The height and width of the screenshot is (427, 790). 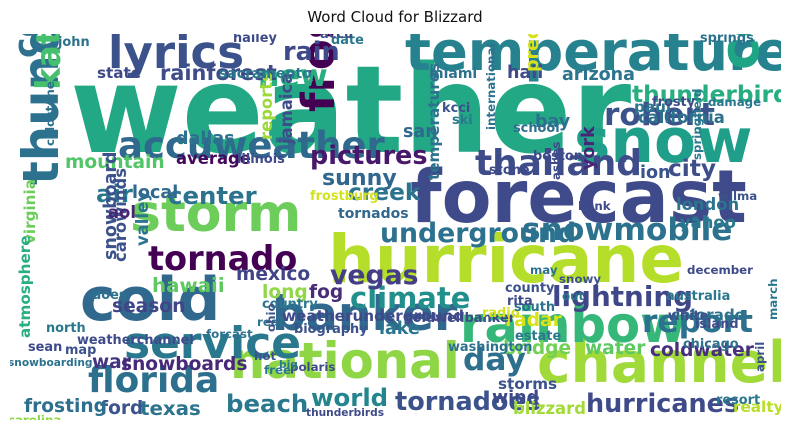 I want to click on word-real: real, so click(x=270, y=322).